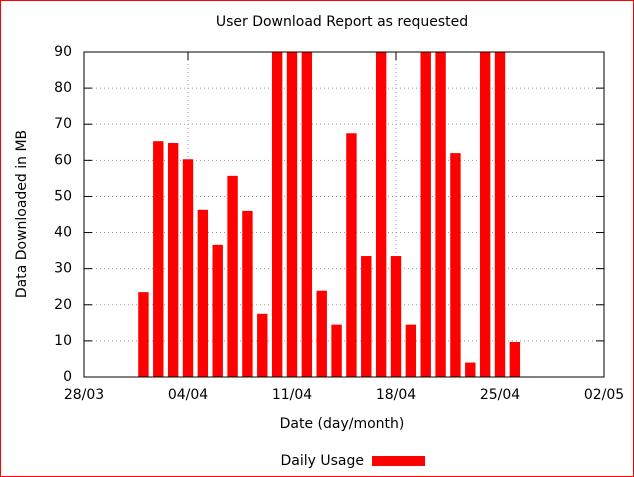 The height and width of the screenshot is (477, 634). Describe the element at coordinates (323, 461) in the screenshot. I see `legend-label: Daily Usage` at that location.